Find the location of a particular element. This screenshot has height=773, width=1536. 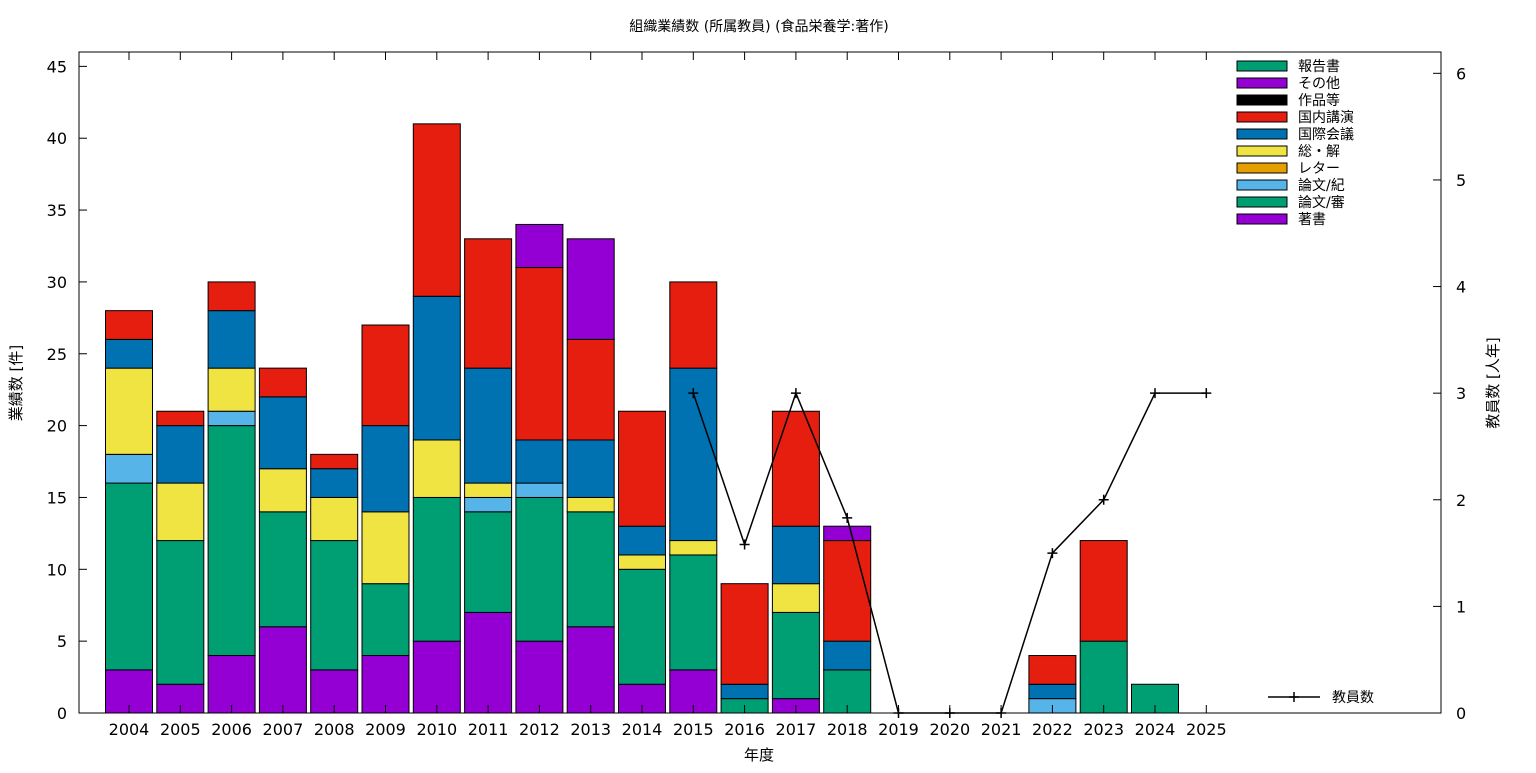

x-tick-label: 2025 is located at coordinates (1206, 729).